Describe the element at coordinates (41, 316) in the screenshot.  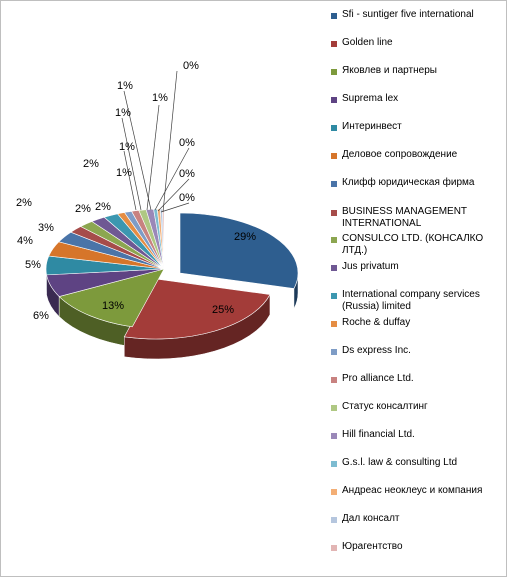
I see `data-label-4: 6%` at that location.